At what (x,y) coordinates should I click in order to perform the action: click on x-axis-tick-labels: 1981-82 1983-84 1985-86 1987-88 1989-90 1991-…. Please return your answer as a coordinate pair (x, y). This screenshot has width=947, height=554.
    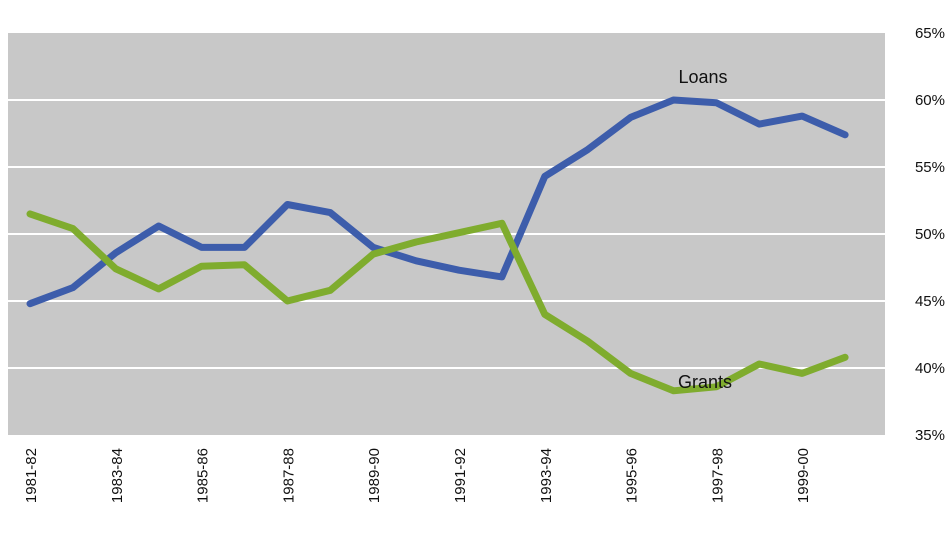
    Looking at the image, I should click on (417, 475).